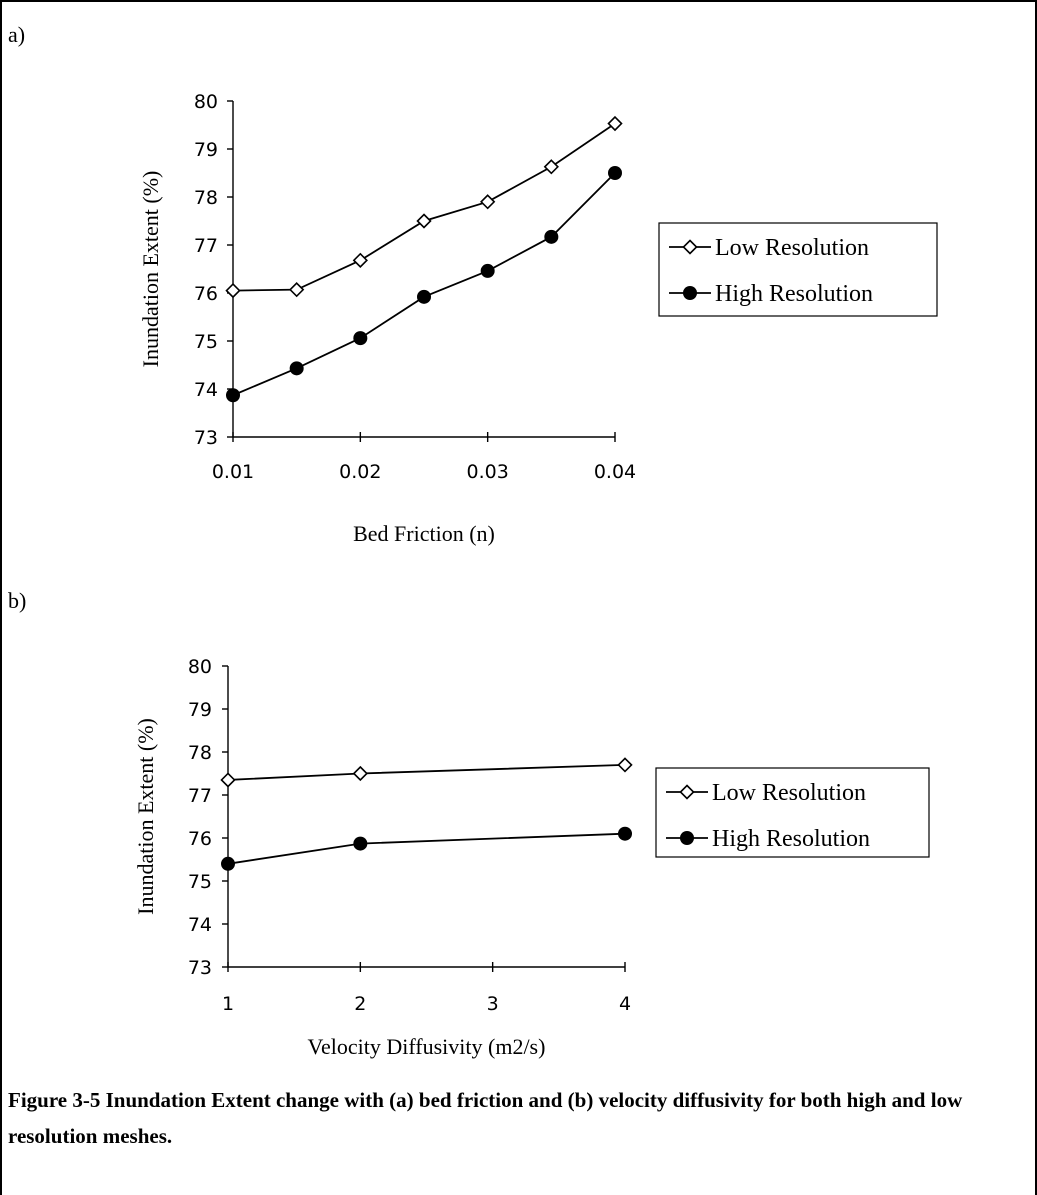 The height and width of the screenshot is (1195, 1037). I want to click on panel-a-series-low-line, so click(424, 207).